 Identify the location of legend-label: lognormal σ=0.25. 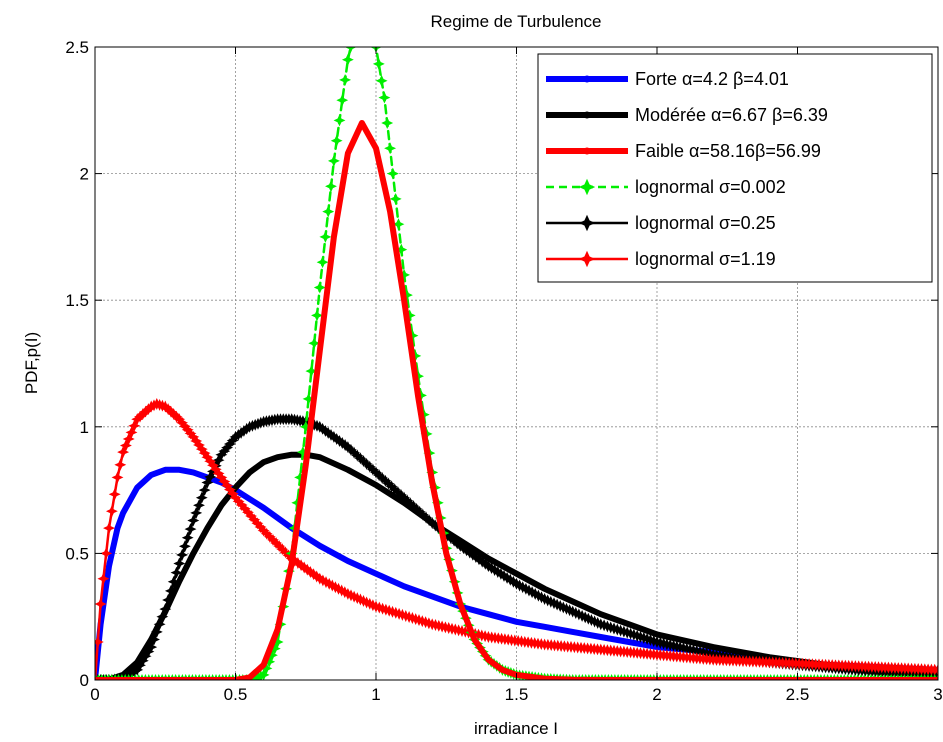
(705, 223).